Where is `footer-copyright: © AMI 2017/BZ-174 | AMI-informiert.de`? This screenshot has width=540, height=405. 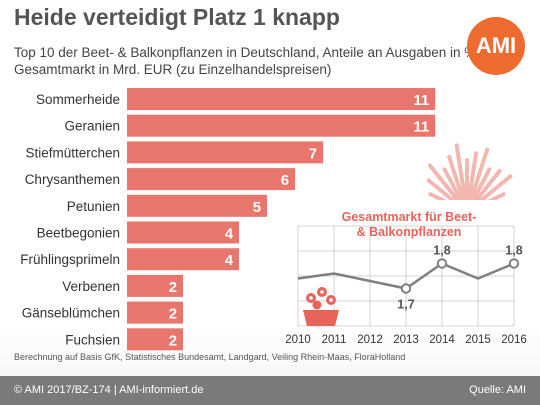 footer-copyright: © AMI 2017/BZ-174 | AMI-informiert.de is located at coordinates (109, 390).